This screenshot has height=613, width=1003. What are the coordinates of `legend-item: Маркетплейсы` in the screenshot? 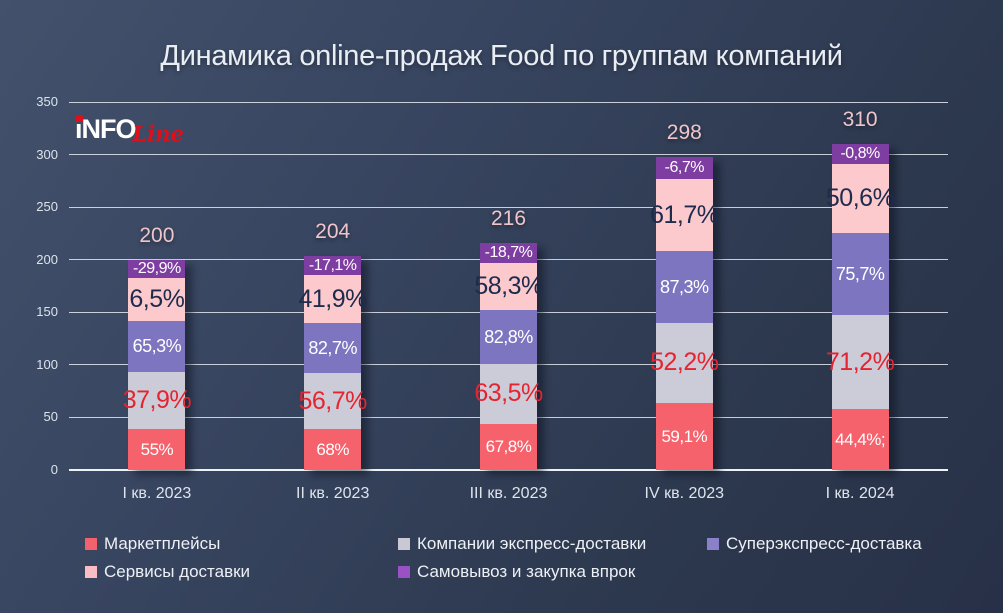 It's located at (152, 544).